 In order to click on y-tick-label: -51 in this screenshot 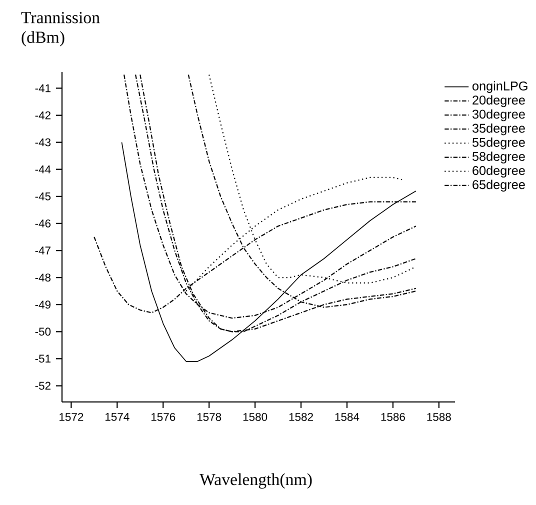, I will do `click(42, 358)`.